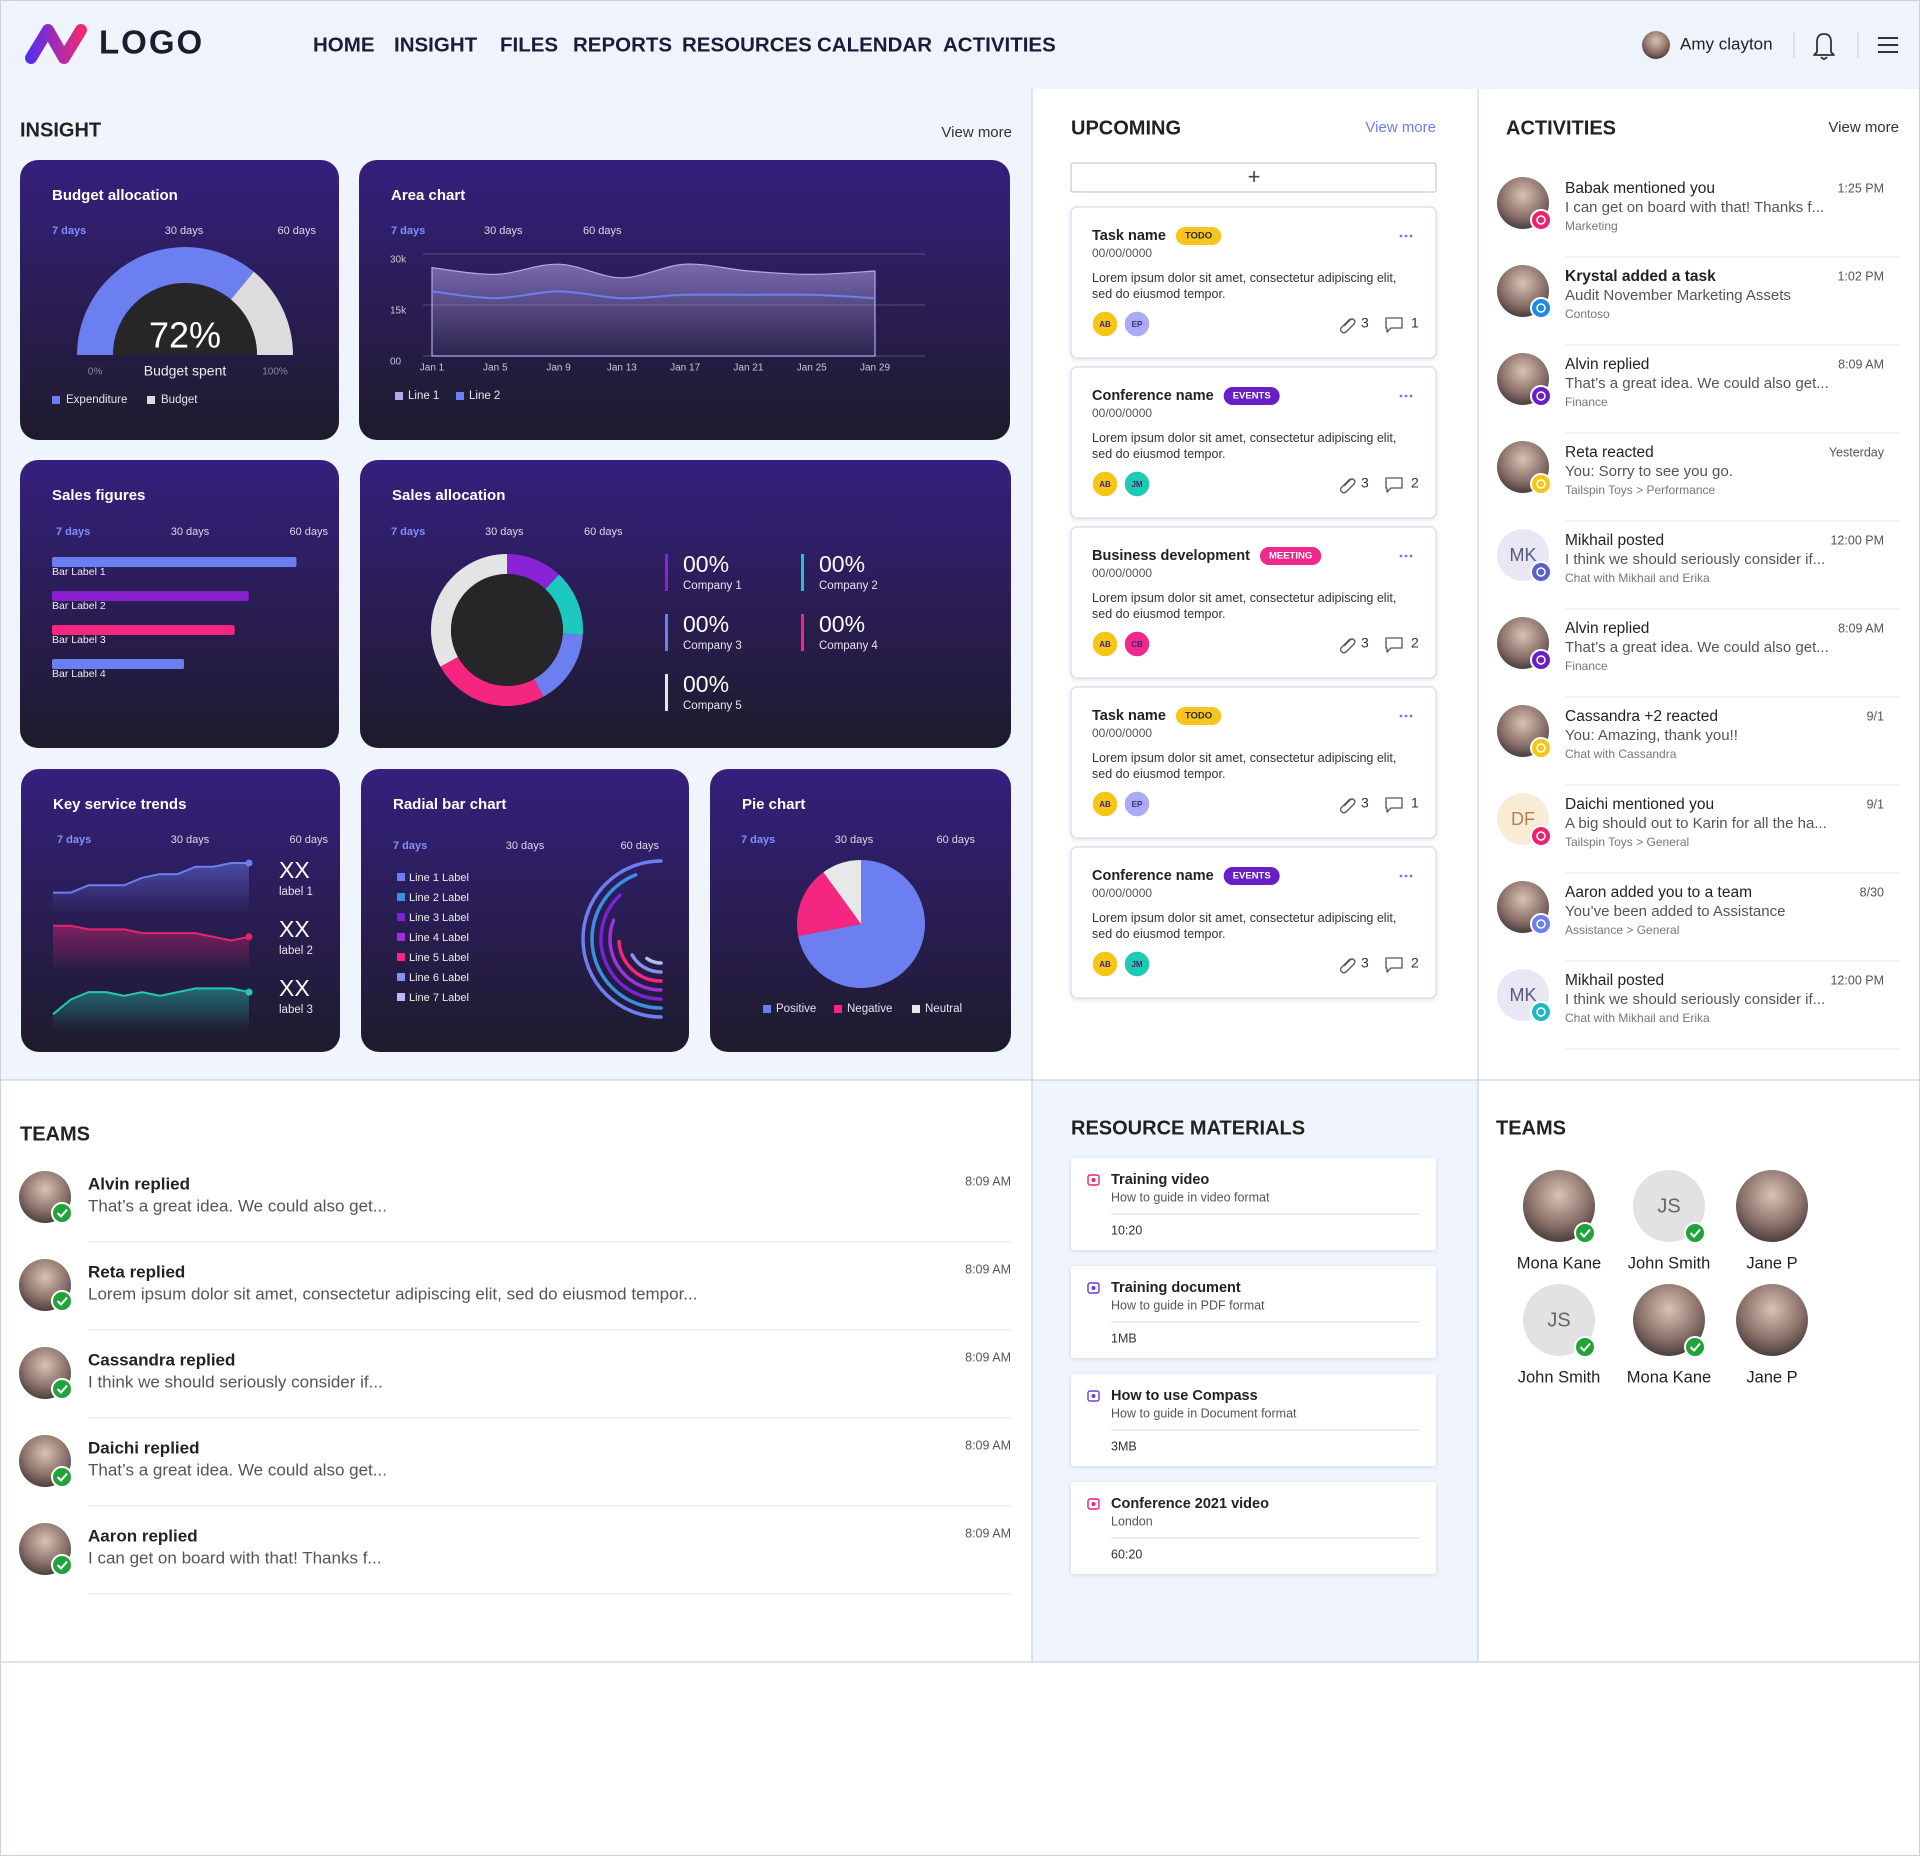  I want to click on gauge-value, so click(165, 300).